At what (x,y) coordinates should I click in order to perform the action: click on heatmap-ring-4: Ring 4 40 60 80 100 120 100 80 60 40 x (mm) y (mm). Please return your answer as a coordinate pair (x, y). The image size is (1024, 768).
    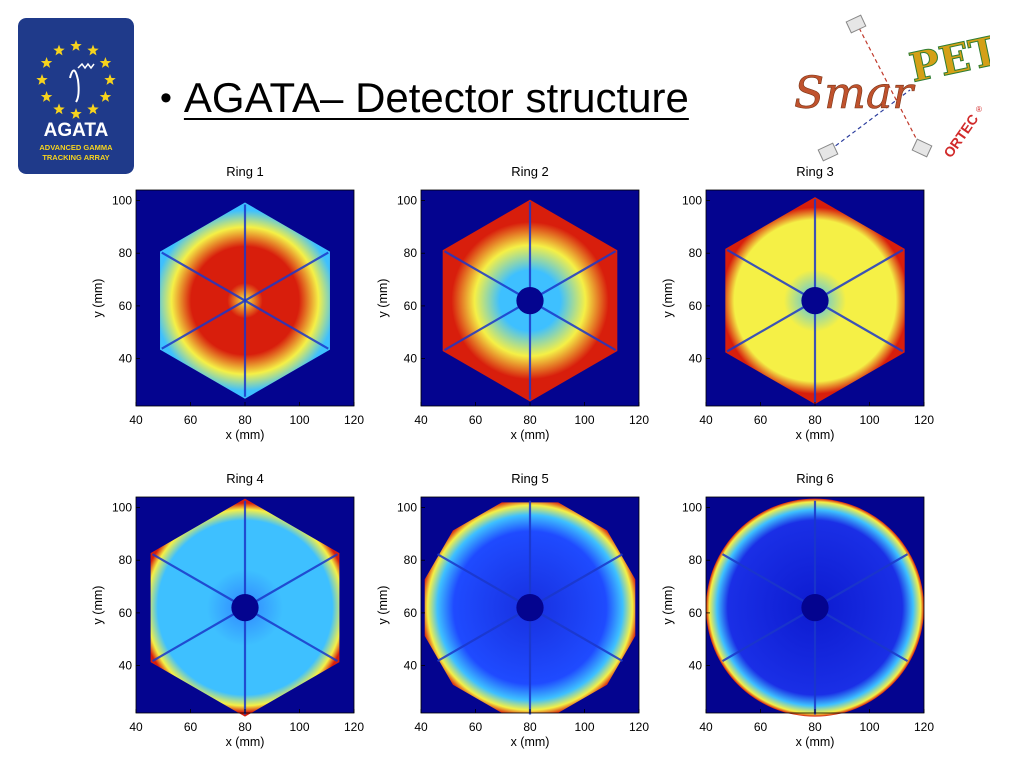
    Looking at the image, I should click on (233, 612).